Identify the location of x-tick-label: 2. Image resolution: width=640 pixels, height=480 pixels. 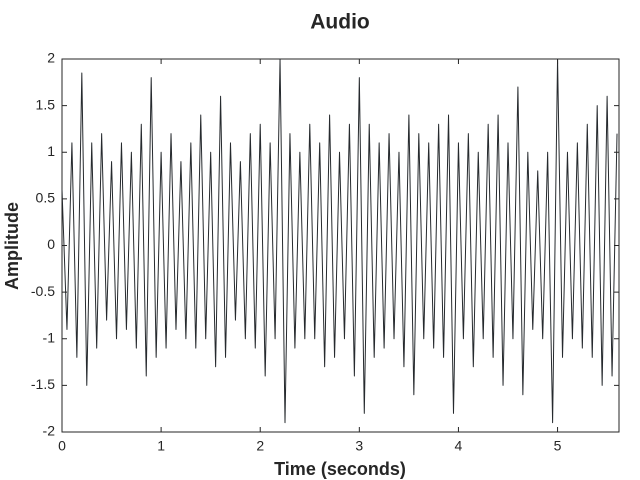
(260, 446).